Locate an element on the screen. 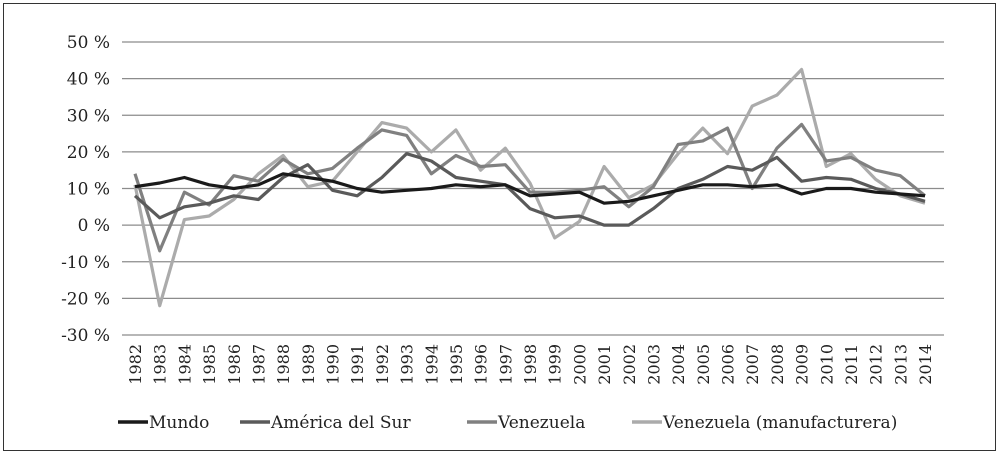 The image size is (1003, 454). legend-label: Venezuela is located at coordinates (541, 423).